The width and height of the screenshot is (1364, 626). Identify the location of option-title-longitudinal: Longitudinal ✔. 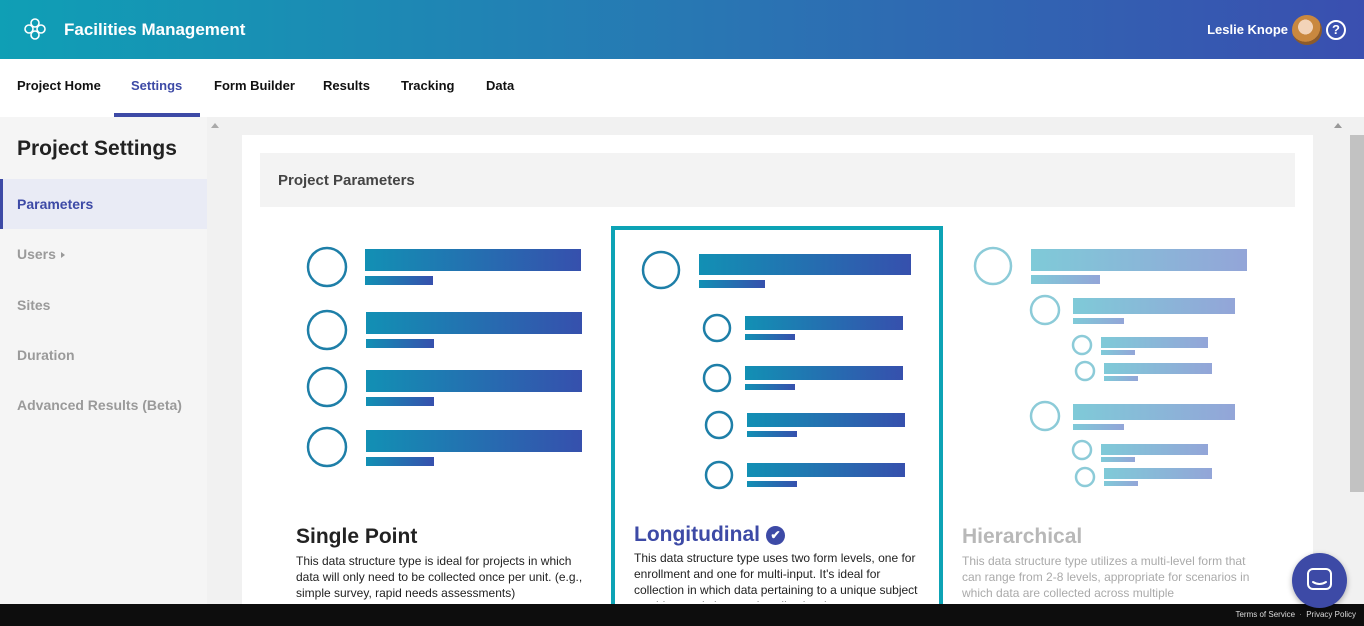
(709, 535).